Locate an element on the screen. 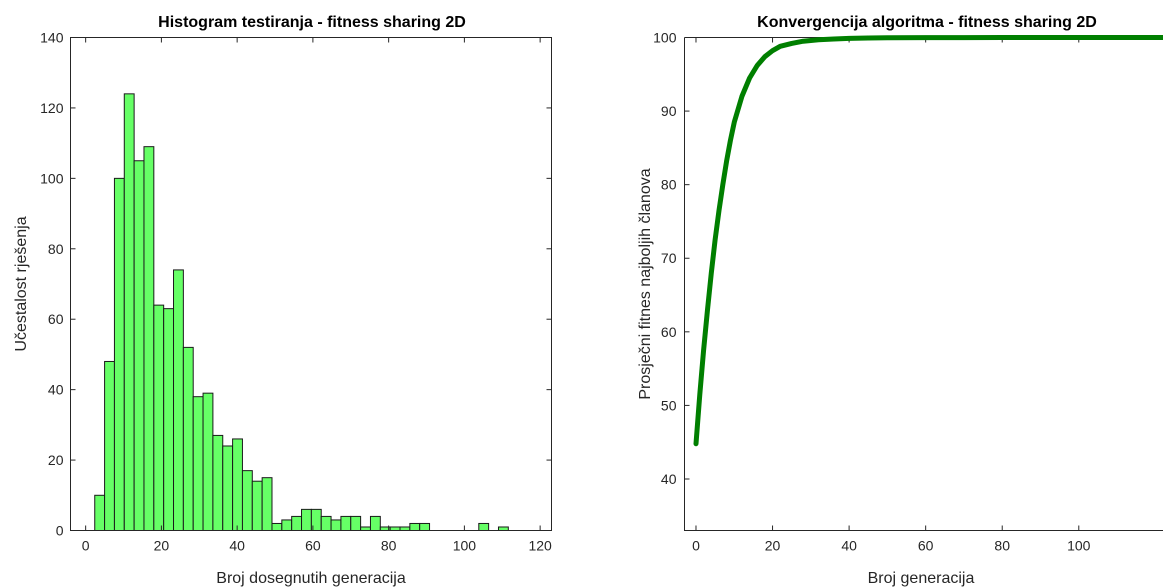  y-tick-label: 120 is located at coordinates (52, 108).